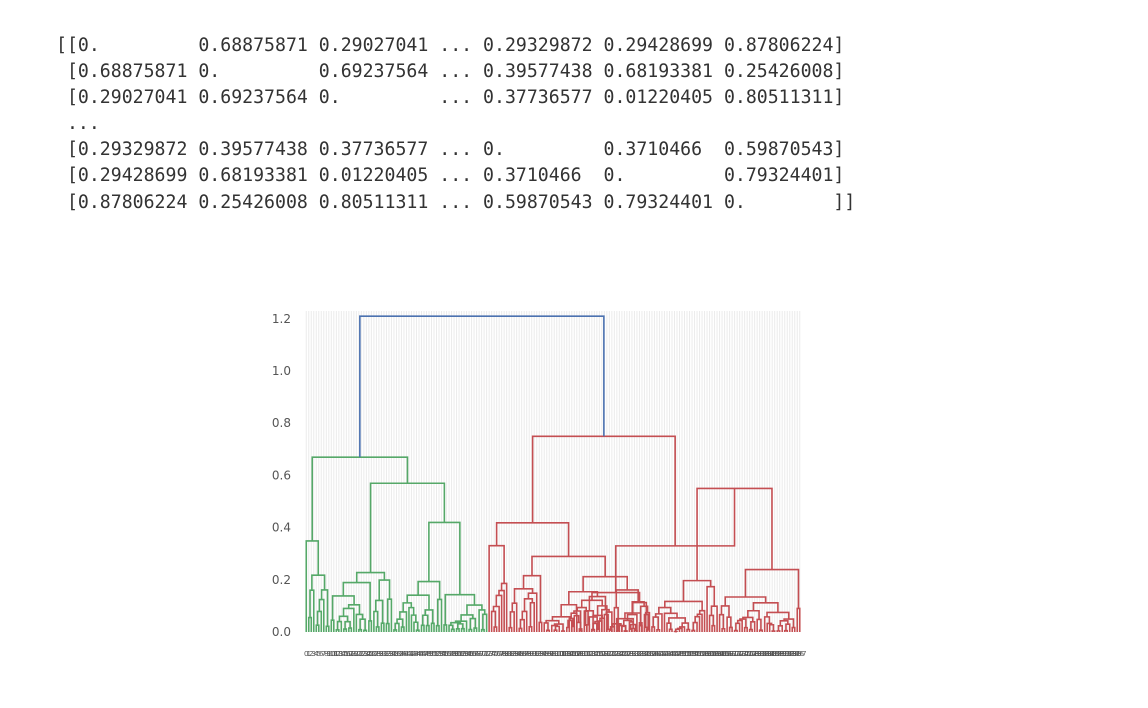 This screenshot has height=708, width=1148. Describe the element at coordinates (794, 654) in the screenshot. I see `leaf-tick-label: 195` at that location.